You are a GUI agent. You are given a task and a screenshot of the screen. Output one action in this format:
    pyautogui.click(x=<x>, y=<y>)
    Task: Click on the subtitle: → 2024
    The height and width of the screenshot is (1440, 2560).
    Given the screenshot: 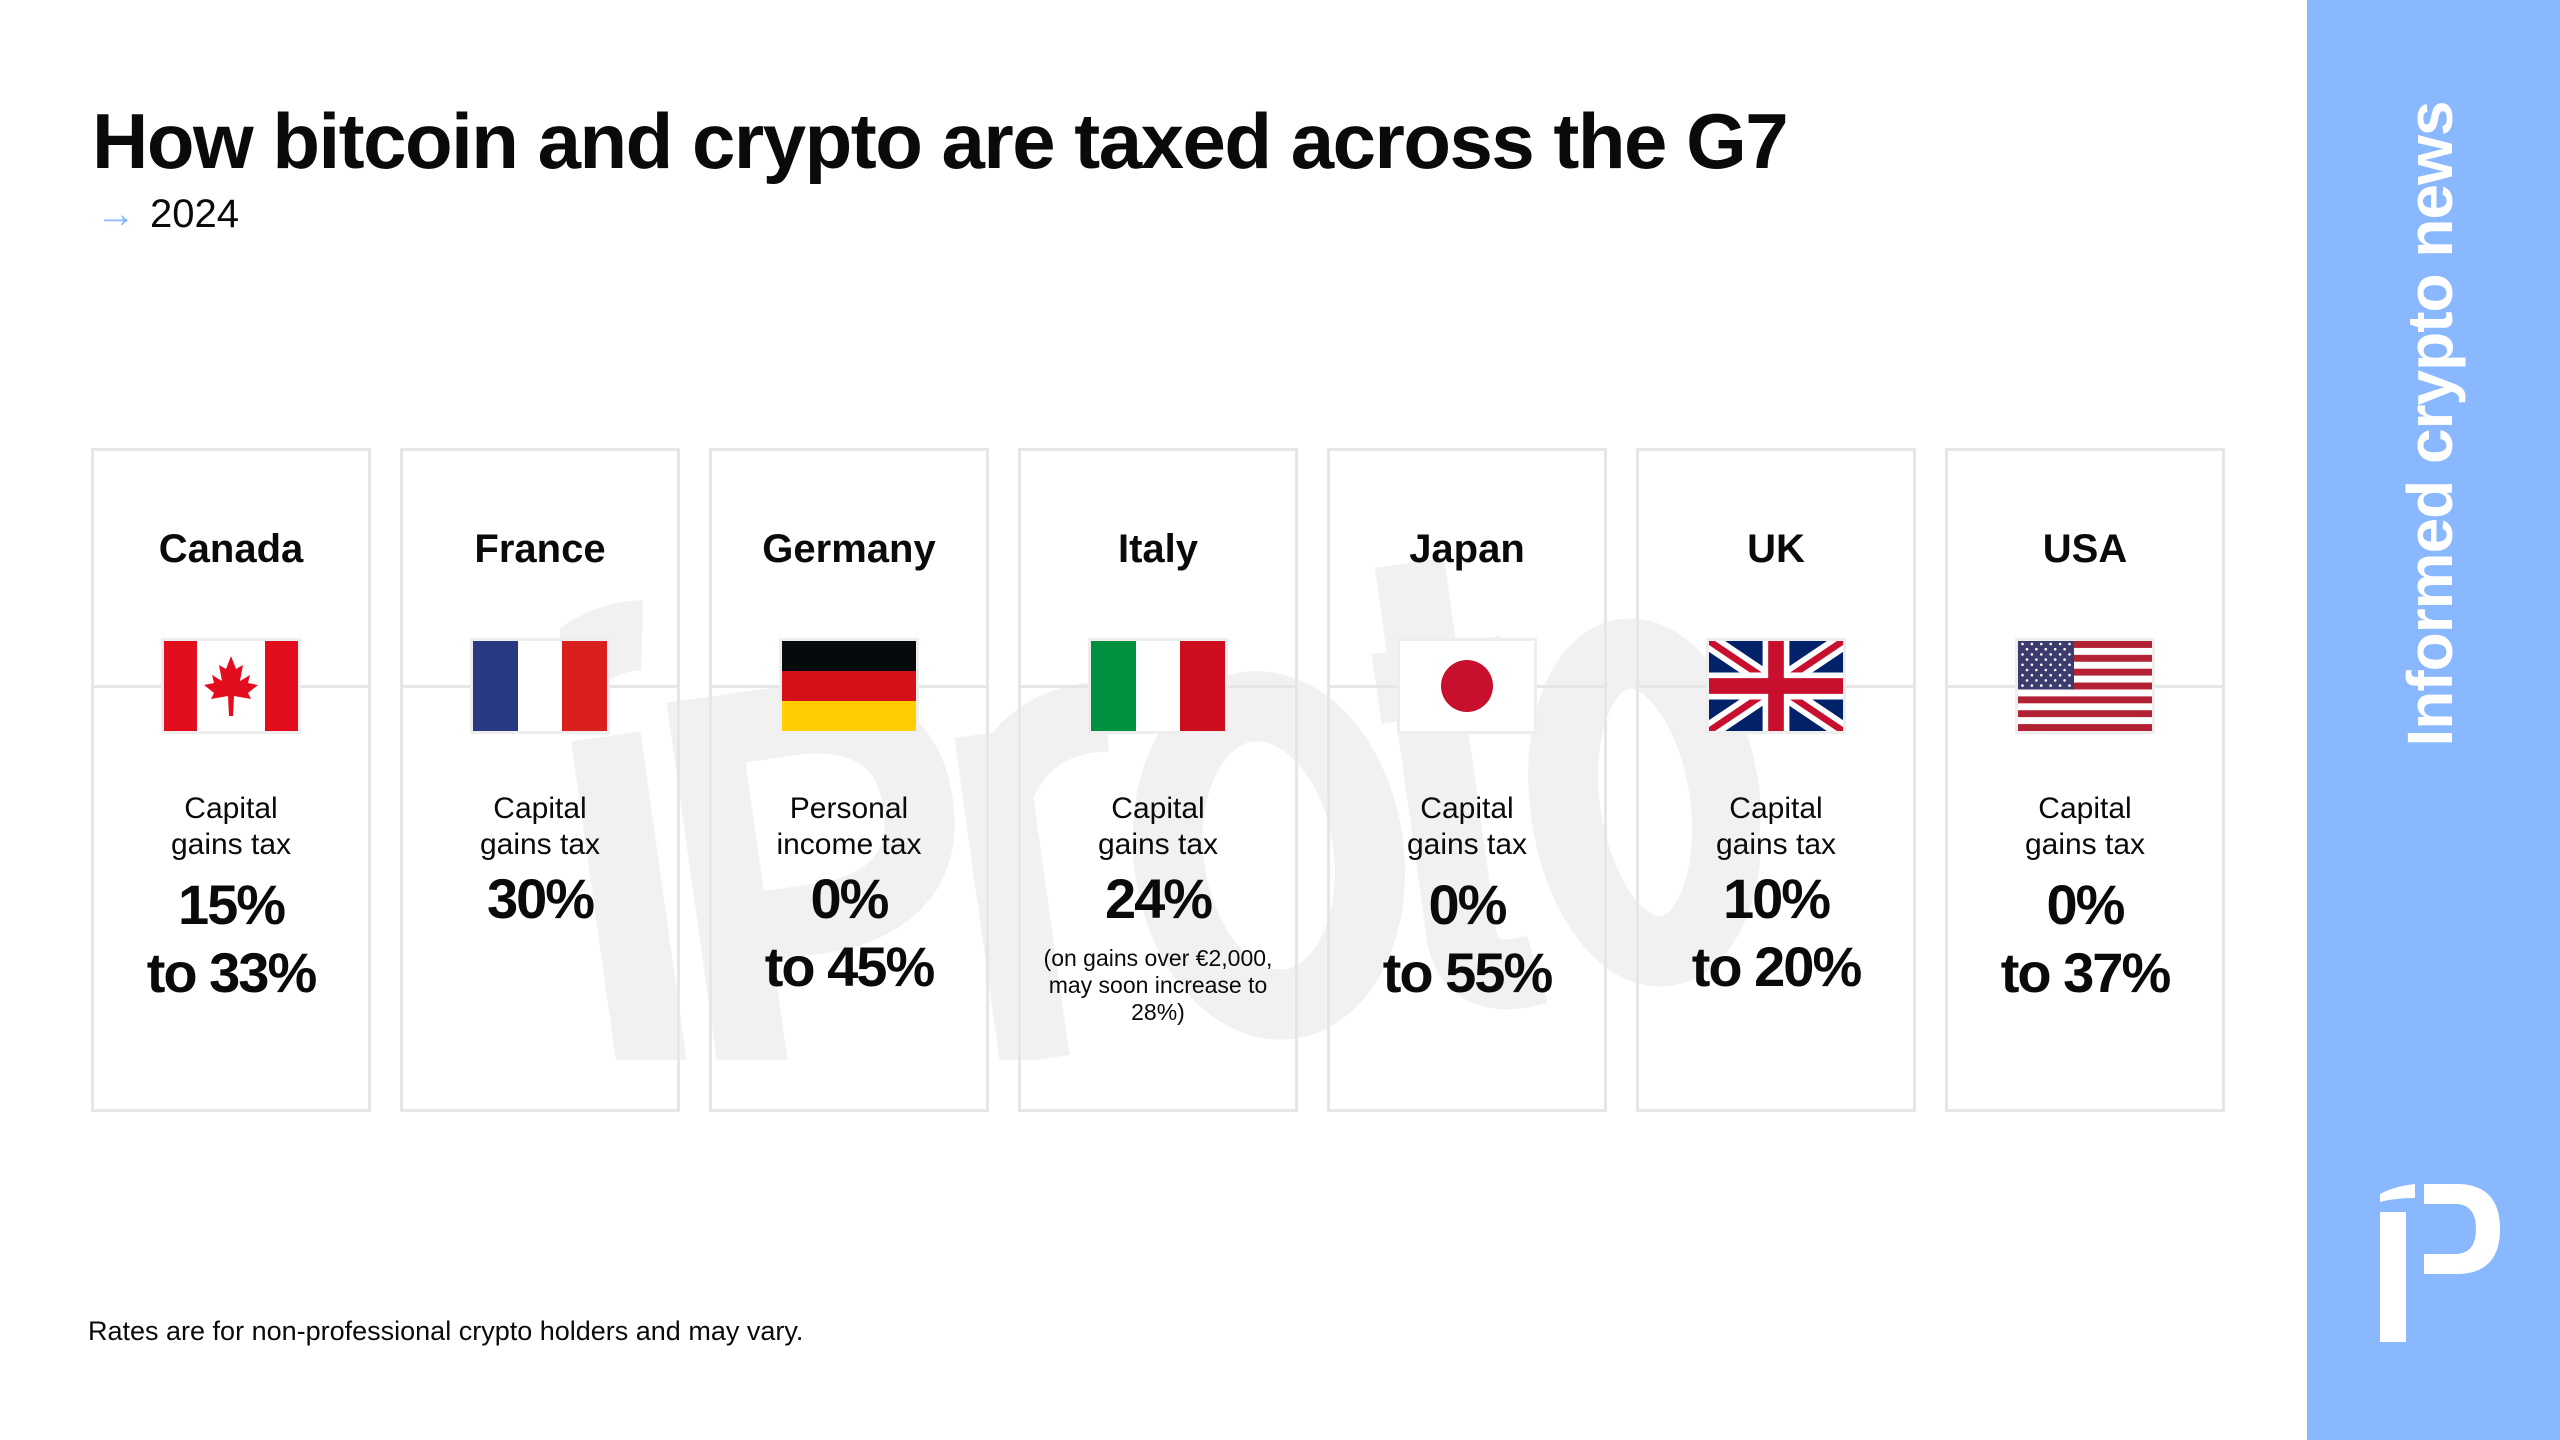 What is the action you would take?
    pyautogui.click(x=167, y=214)
    